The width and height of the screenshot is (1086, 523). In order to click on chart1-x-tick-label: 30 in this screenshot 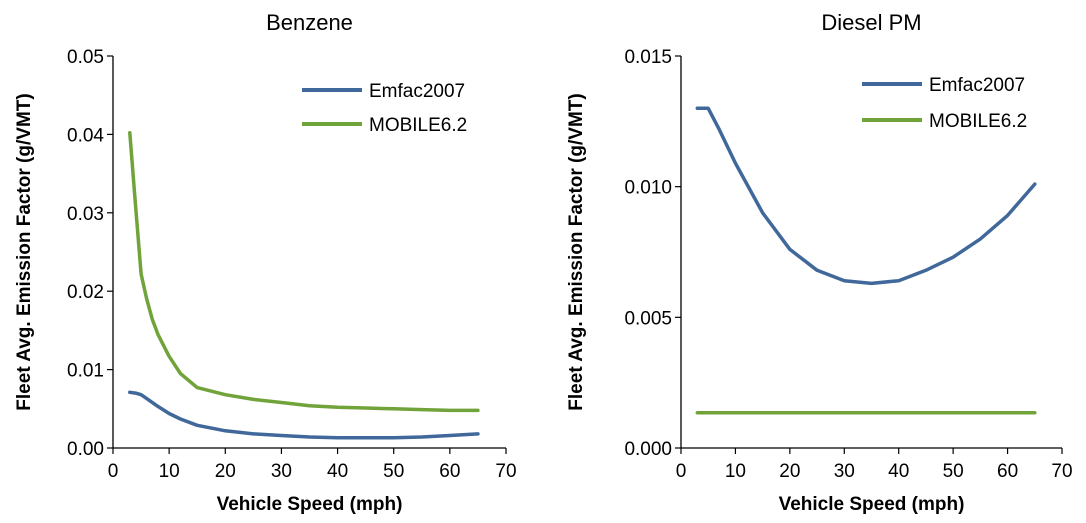, I will do `click(281, 471)`.